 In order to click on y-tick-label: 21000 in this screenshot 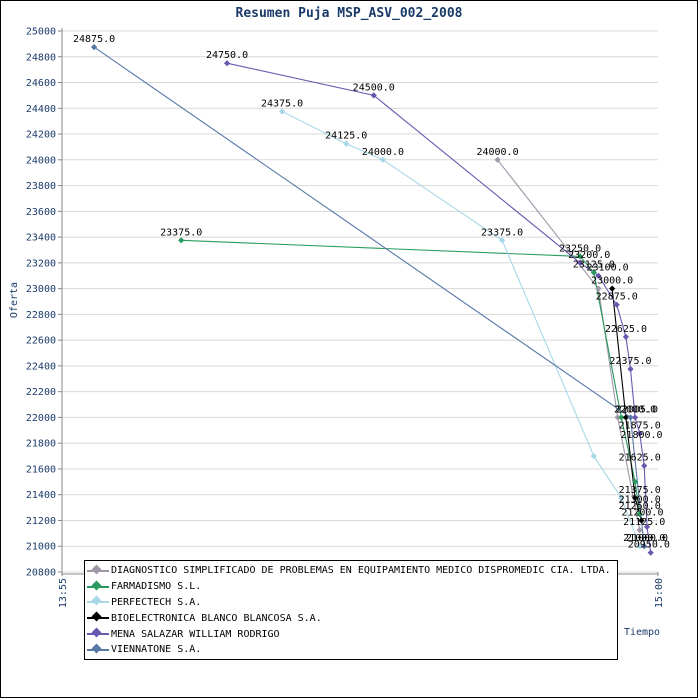, I will do `click(41, 547)`.